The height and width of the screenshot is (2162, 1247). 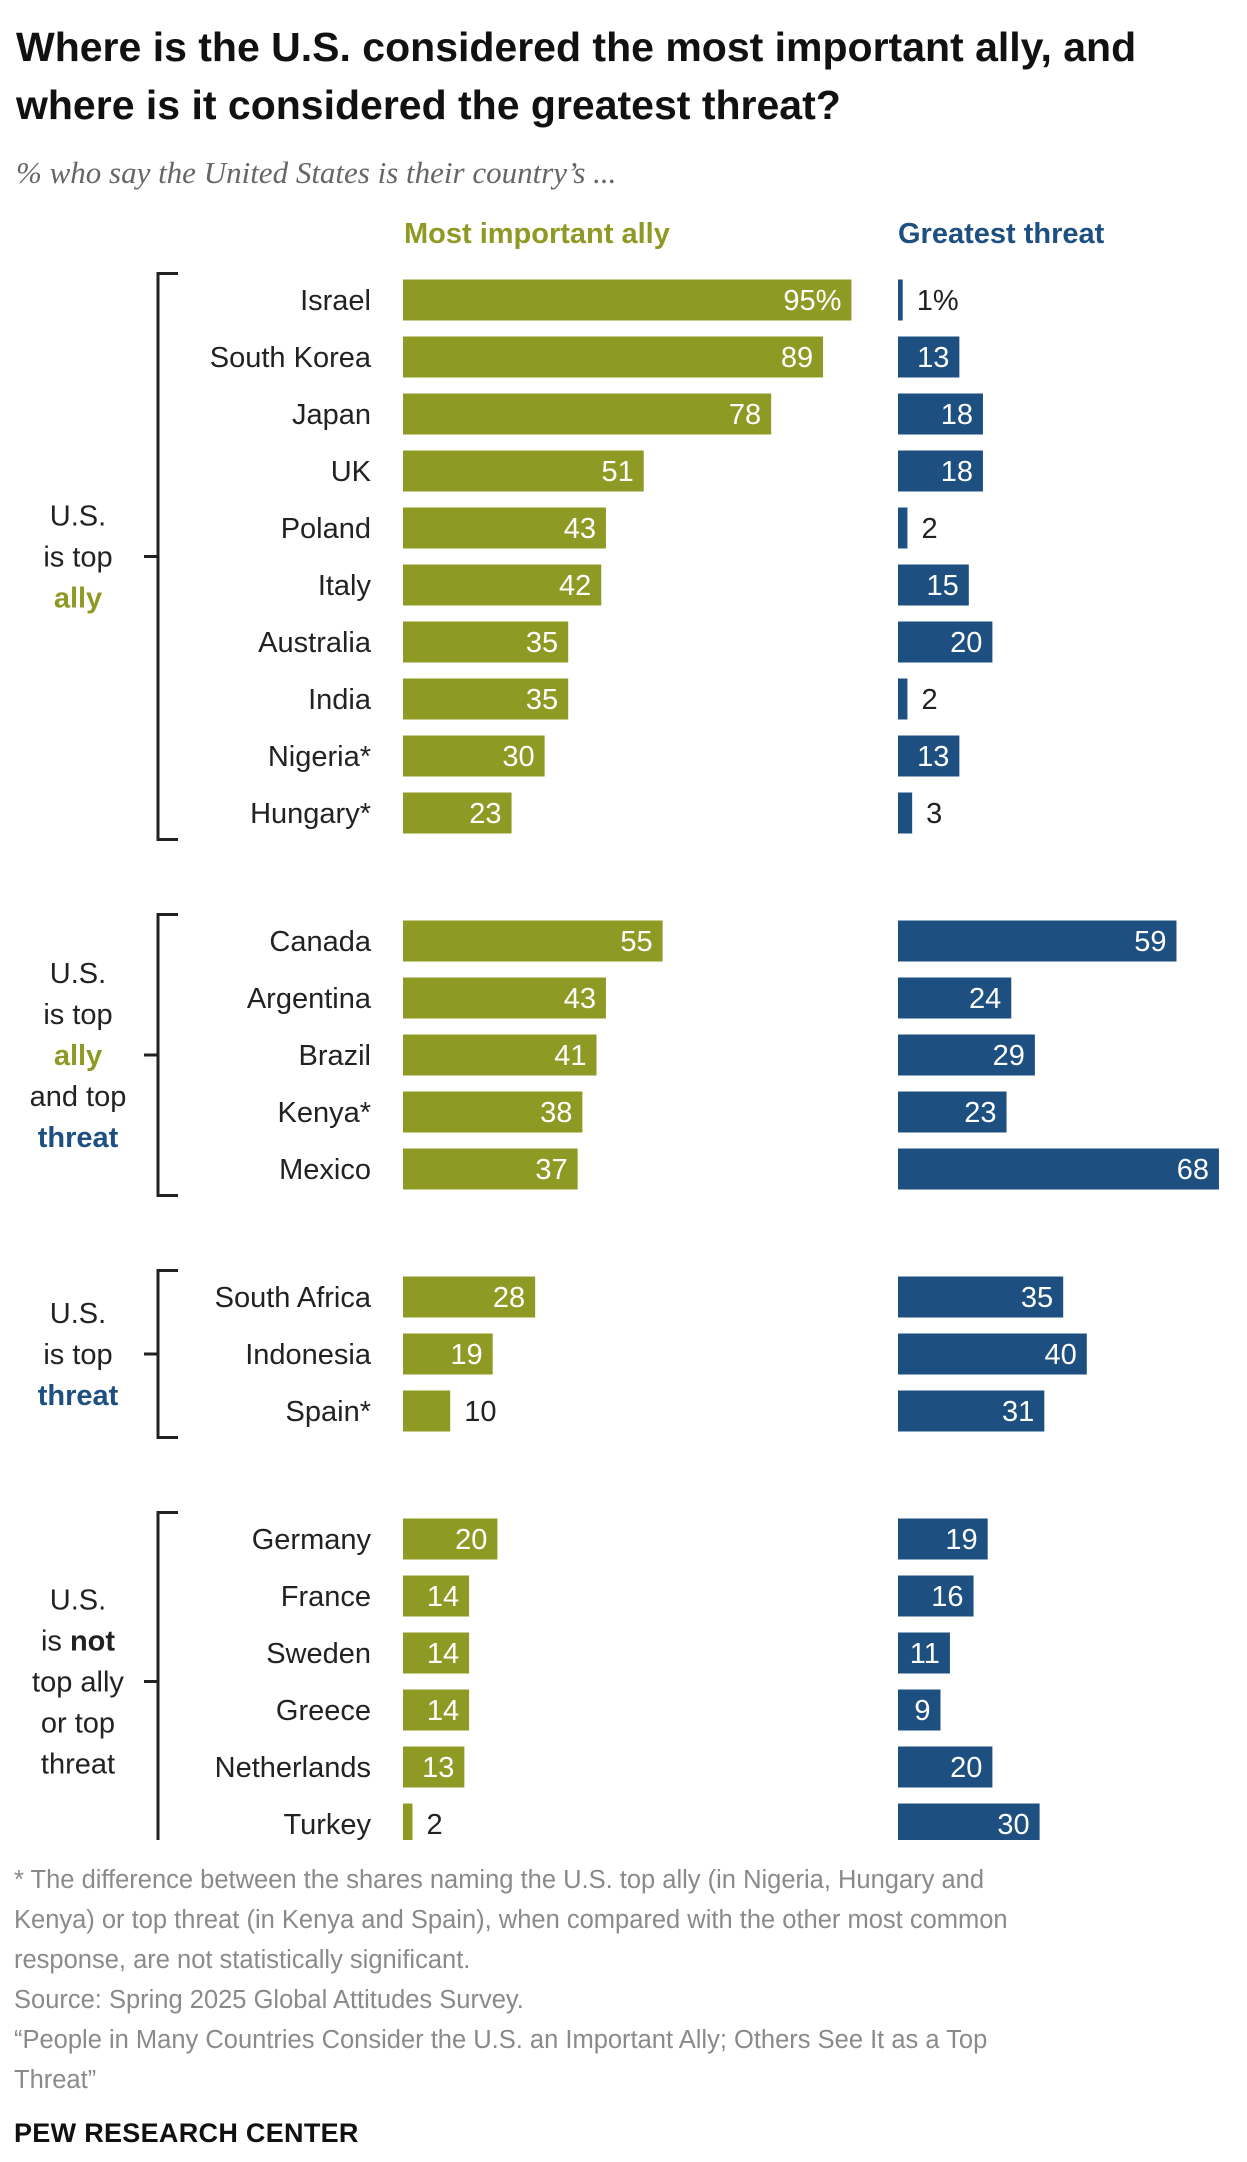 What do you see at coordinates (55, 1642) in the screenshot?
I see `group-label-part: is` at bounding box center [55, 1642].